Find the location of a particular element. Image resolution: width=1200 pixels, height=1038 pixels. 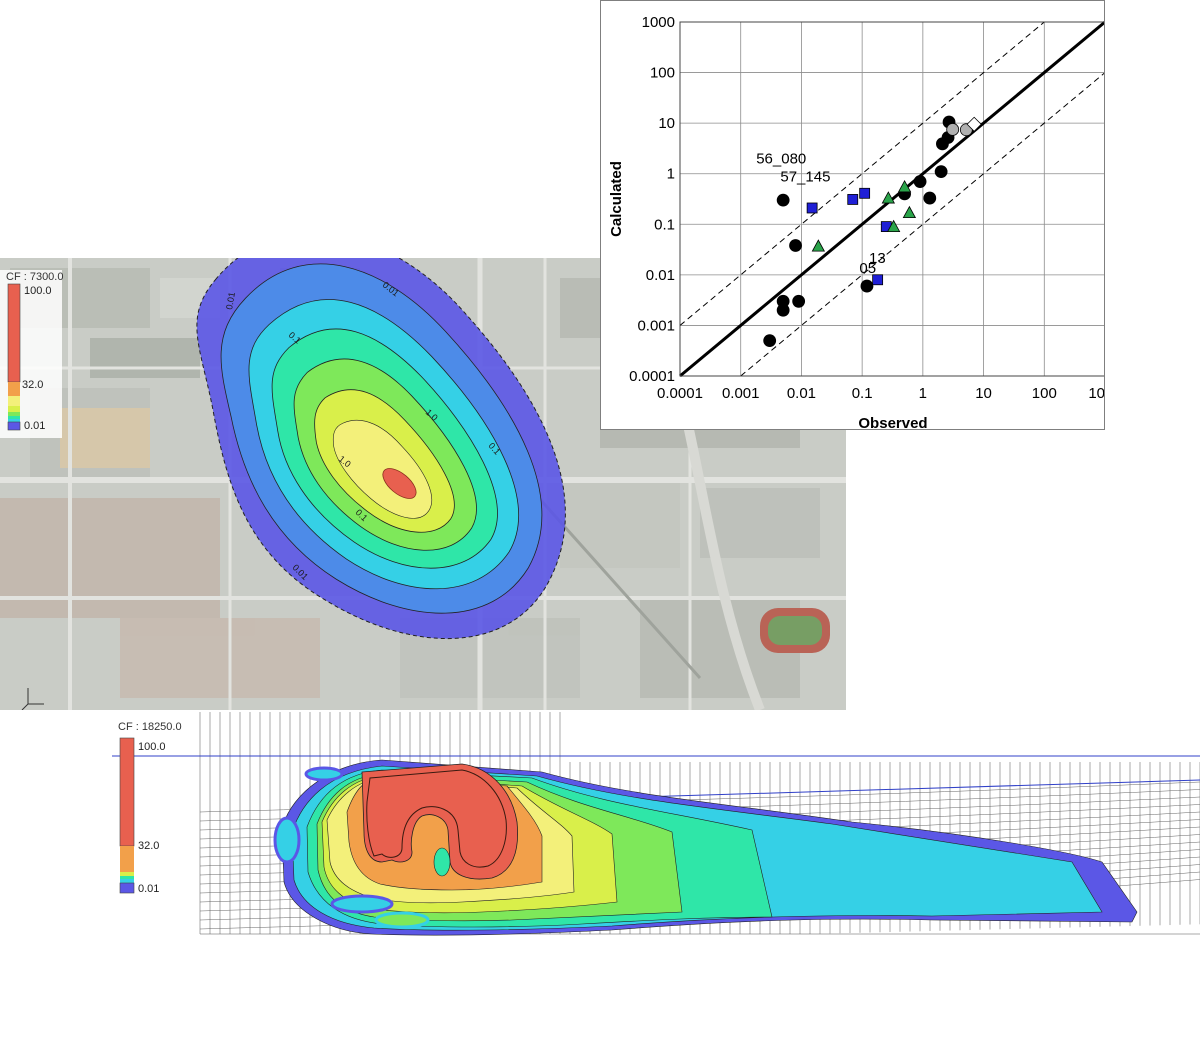

y-tick-label: 10 is located at coordinates (666, 123).